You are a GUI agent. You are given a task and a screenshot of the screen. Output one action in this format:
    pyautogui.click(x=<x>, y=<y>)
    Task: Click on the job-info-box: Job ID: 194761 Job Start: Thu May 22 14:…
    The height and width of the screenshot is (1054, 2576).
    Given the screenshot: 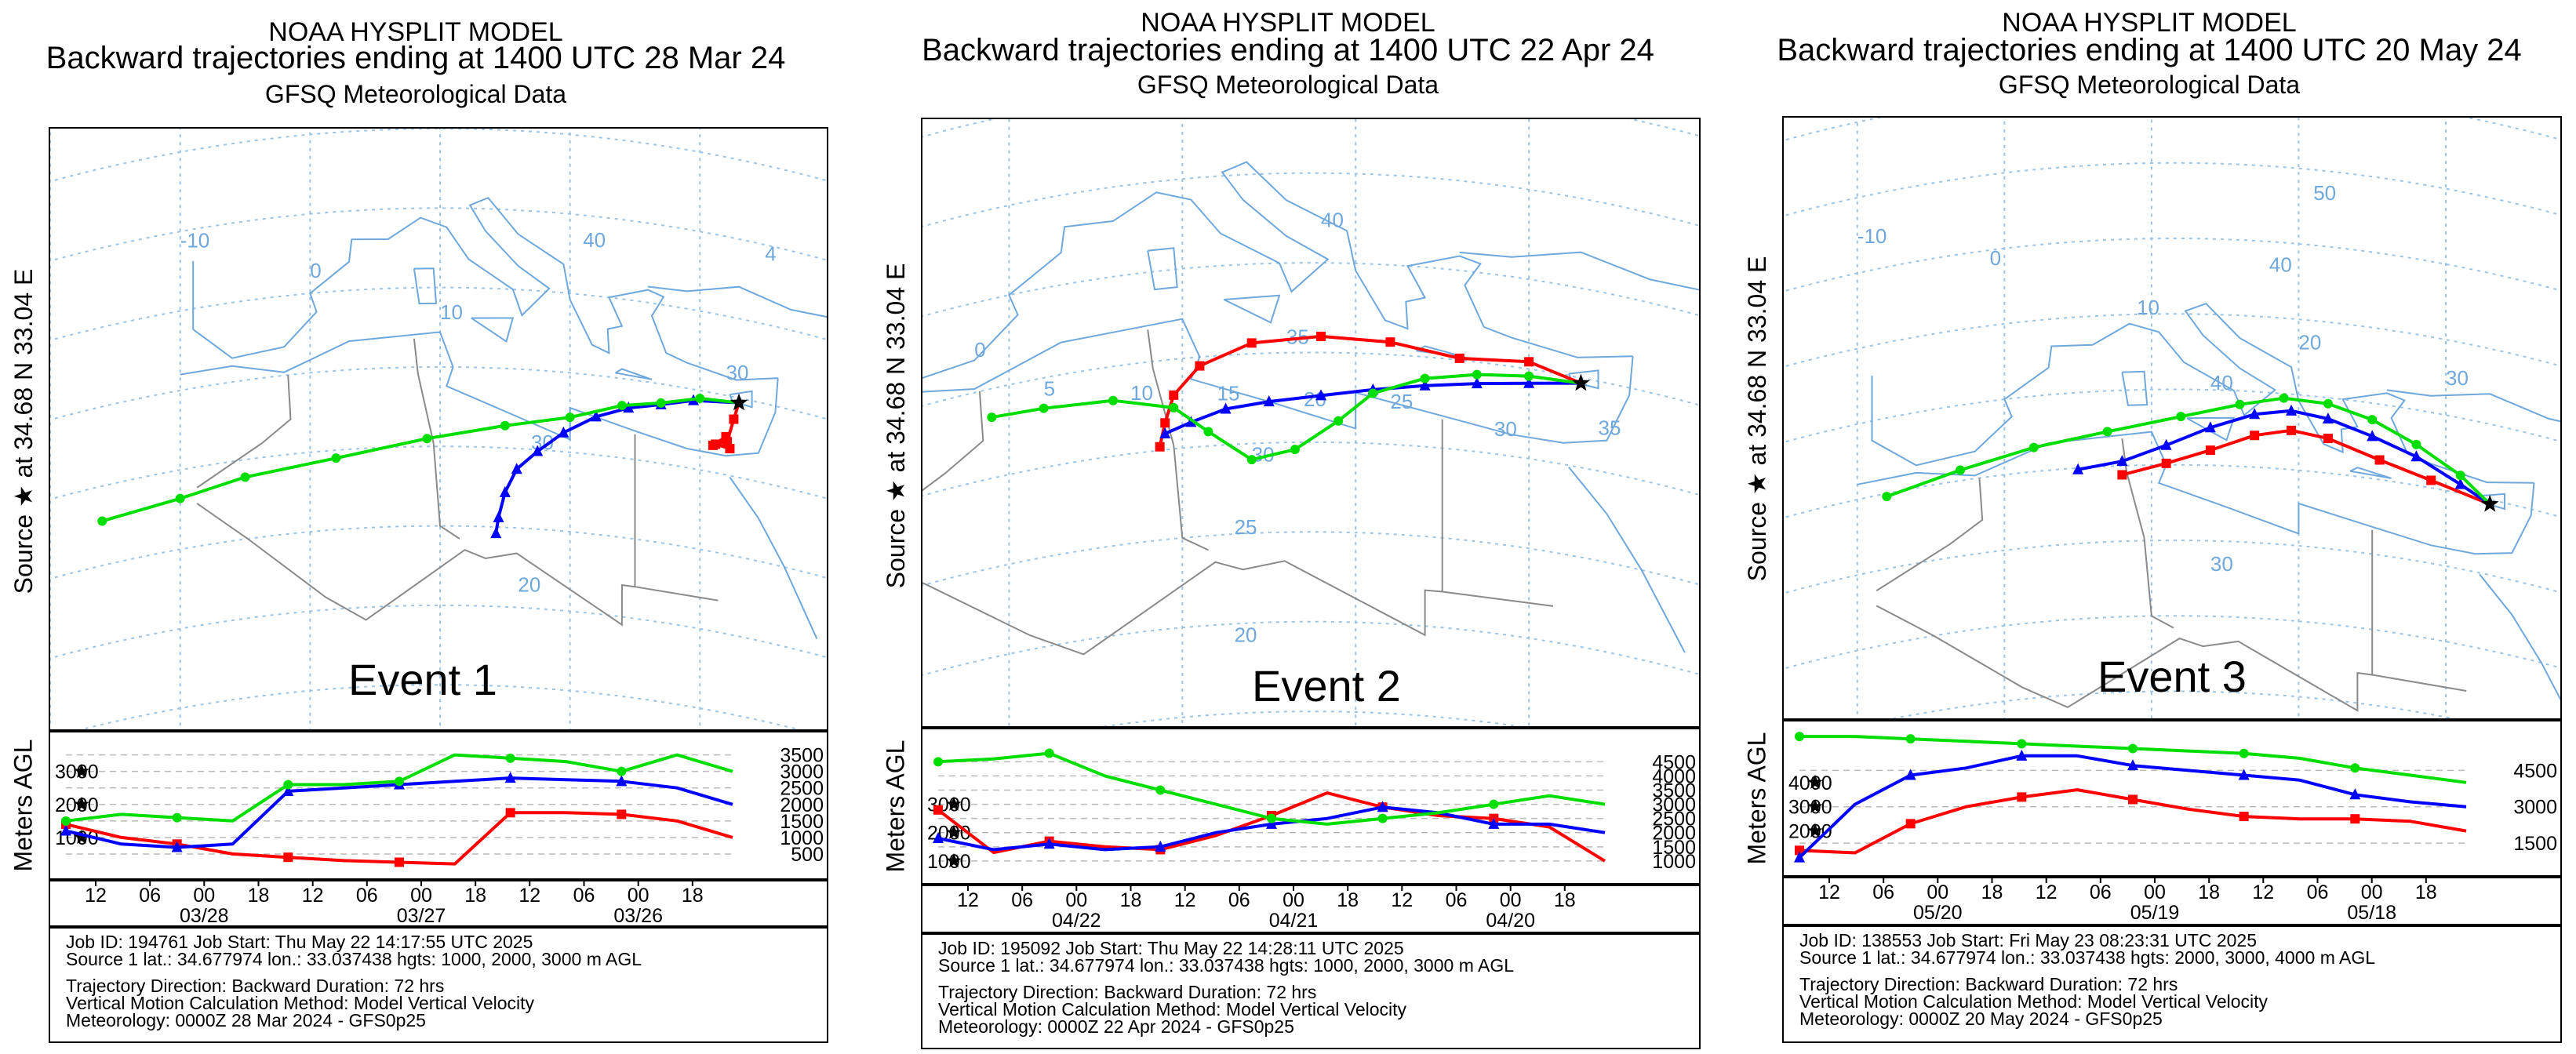 What is the action you would take?
    pyautogui.click(x=438, y=985)
    